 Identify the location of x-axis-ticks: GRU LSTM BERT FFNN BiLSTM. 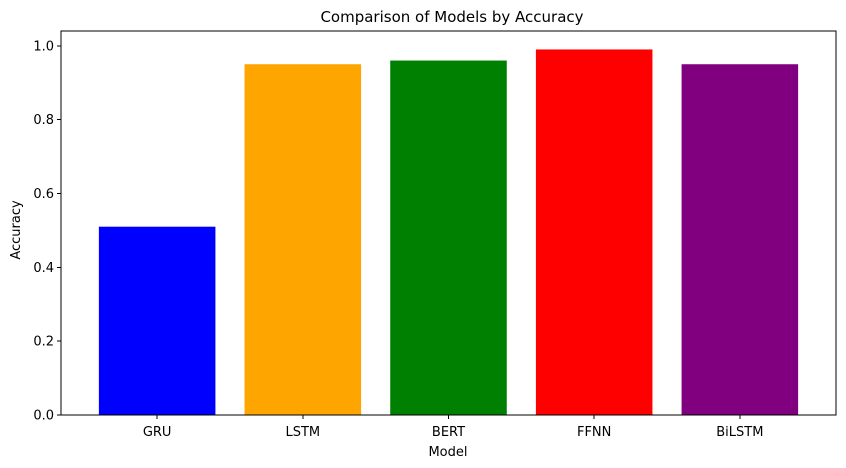
(453, 427).